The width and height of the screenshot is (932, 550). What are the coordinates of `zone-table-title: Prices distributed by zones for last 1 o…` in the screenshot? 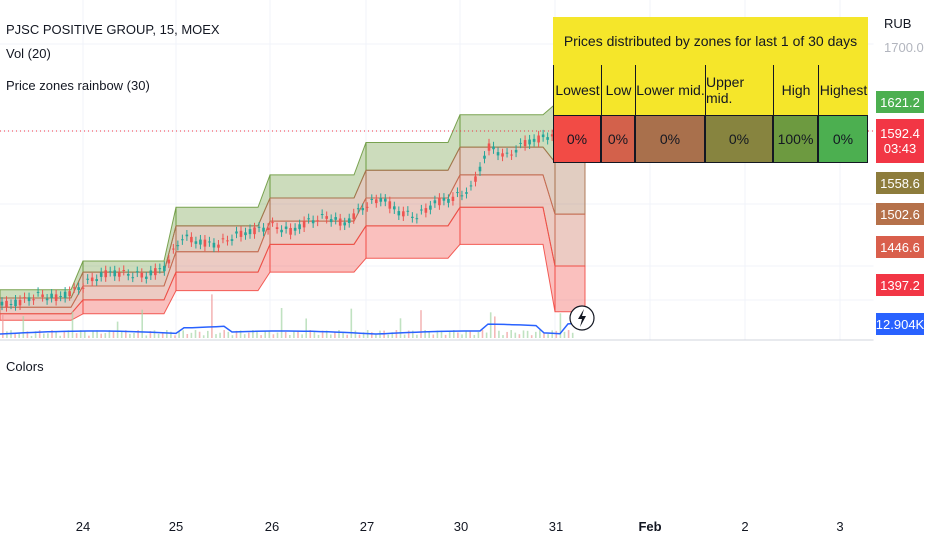 It's located at (710, 41).